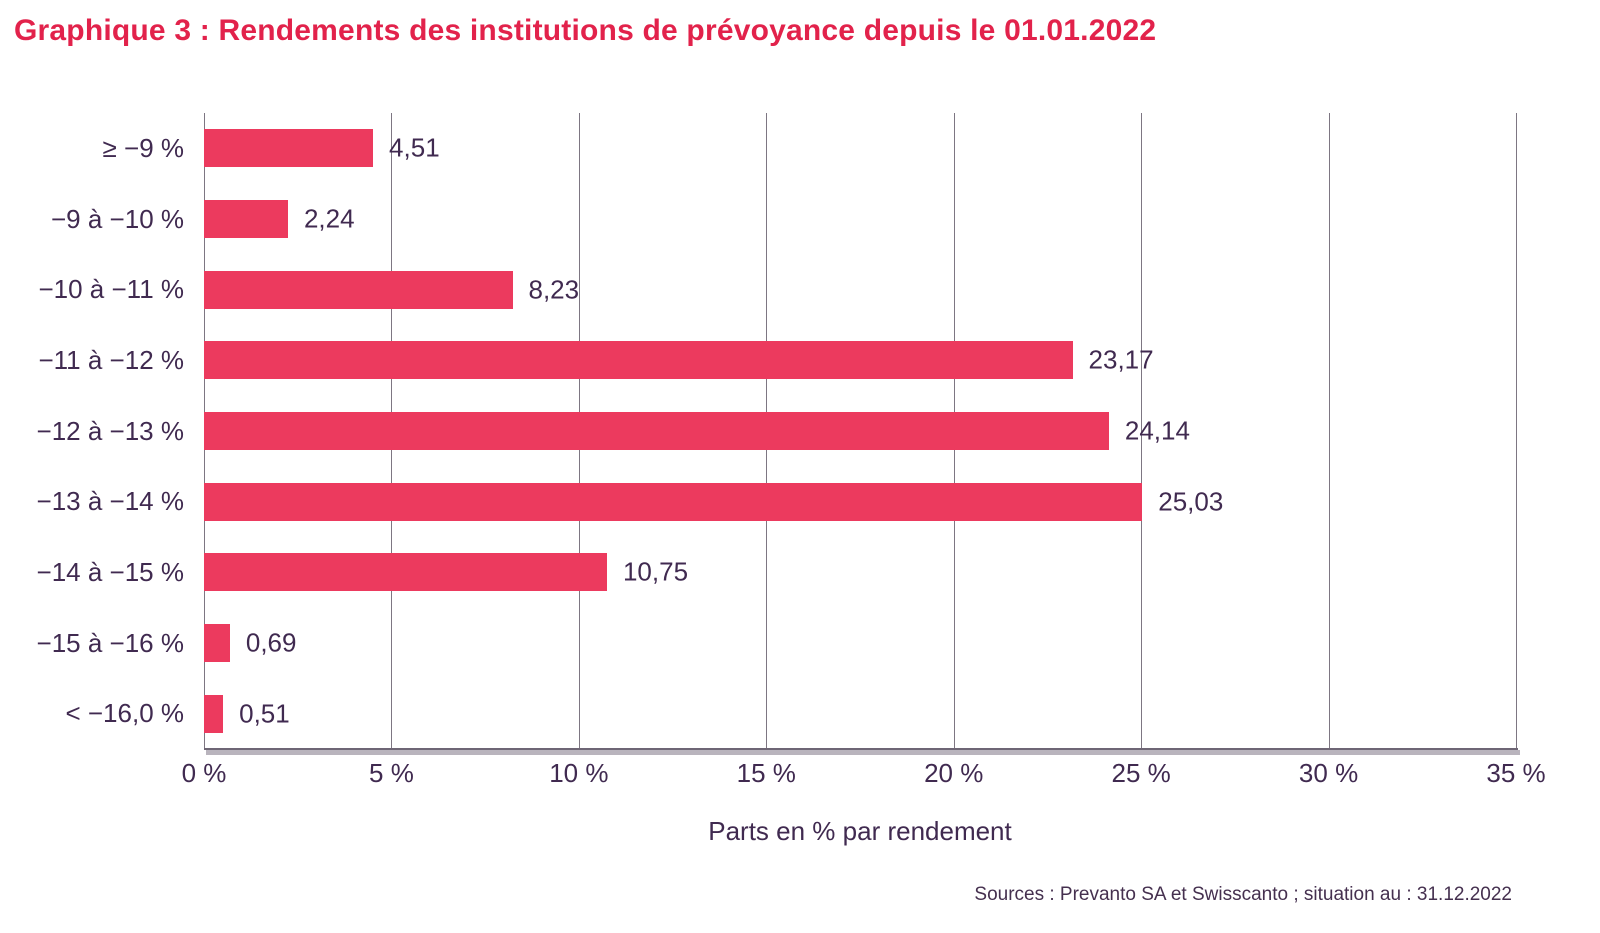 The height and width of the screenshot is (933, 1600). I want to click on bar-row: 8,23, so click(860, 289).